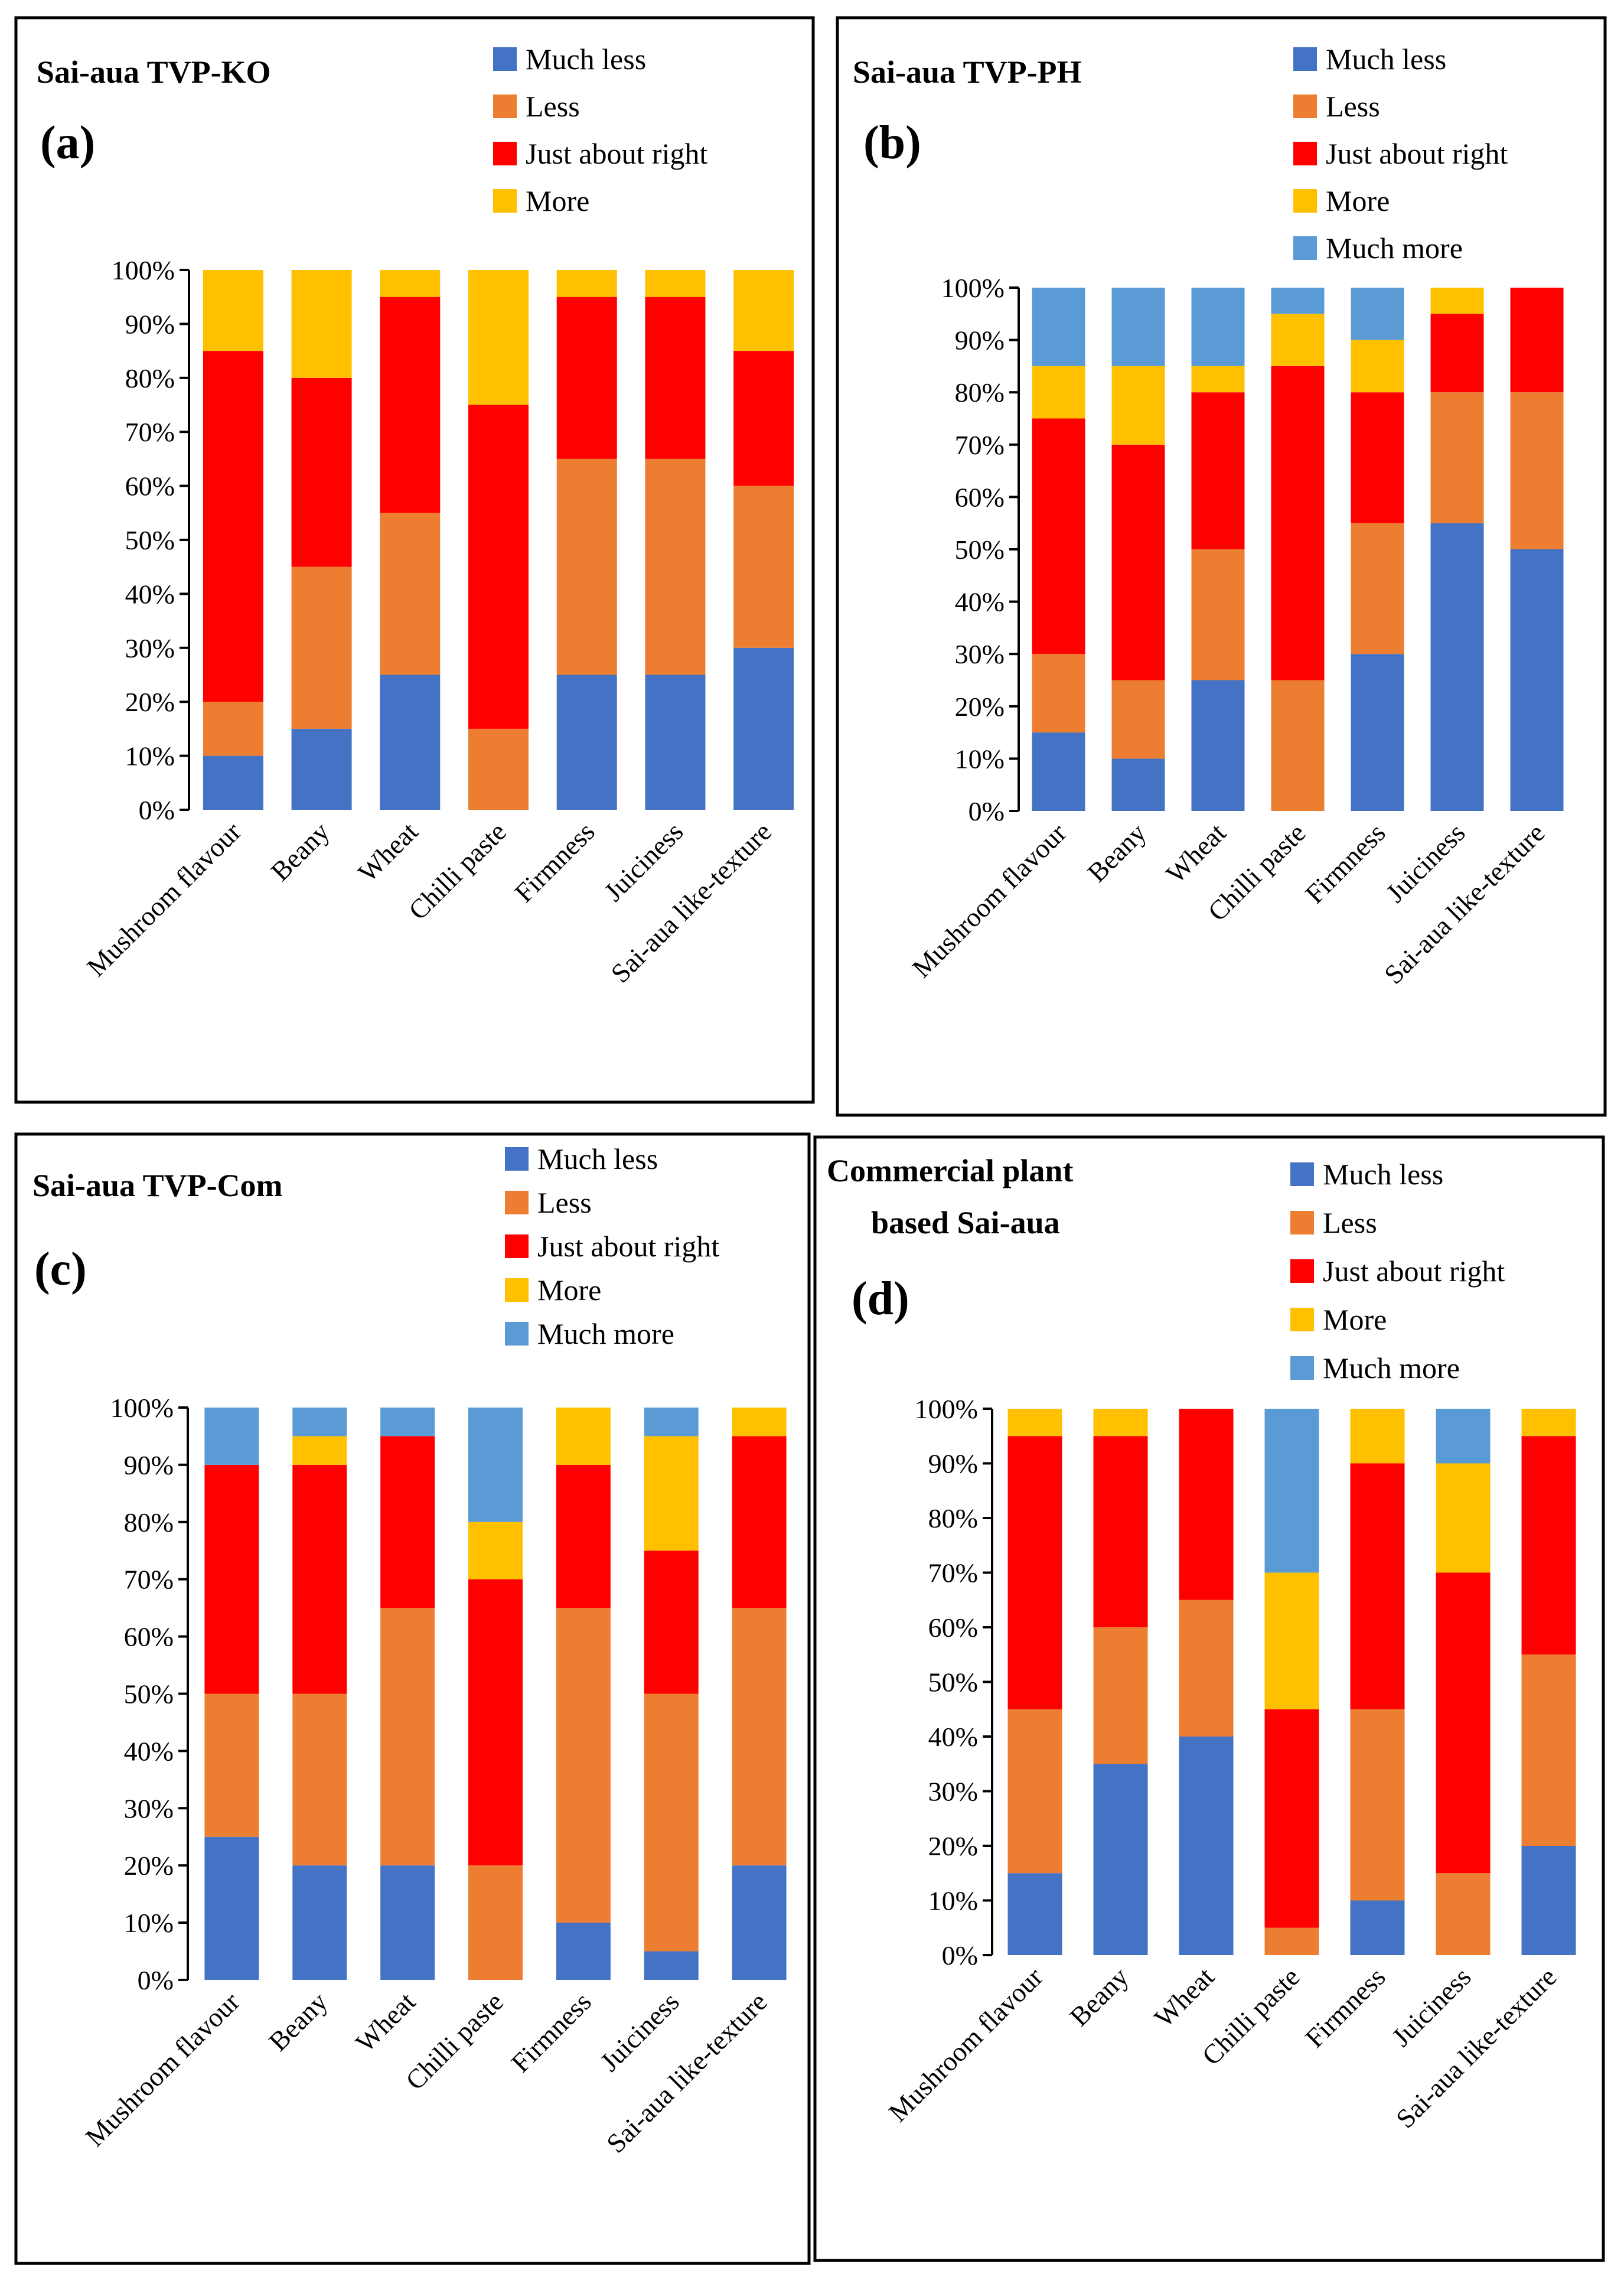 This screenshot has width=1624, height=2277. Describe the element at coordinates (947, 1409) in the screenshot. I see `panel-d-y-tick-label-10: 100%` at that location.